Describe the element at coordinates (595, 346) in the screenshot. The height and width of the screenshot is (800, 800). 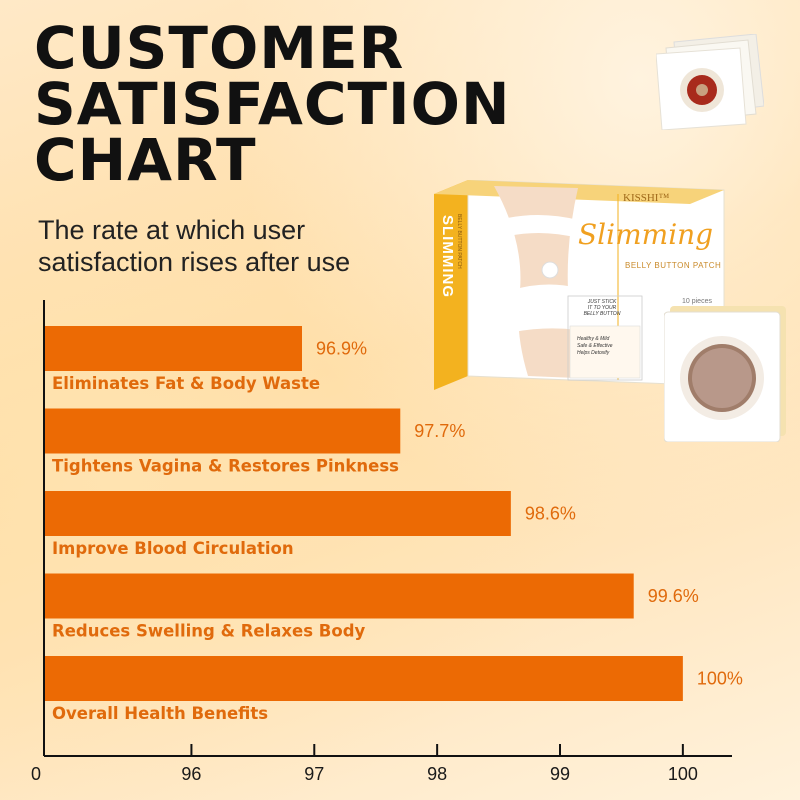
I see `feature-line: Safe & Effective` at that location.